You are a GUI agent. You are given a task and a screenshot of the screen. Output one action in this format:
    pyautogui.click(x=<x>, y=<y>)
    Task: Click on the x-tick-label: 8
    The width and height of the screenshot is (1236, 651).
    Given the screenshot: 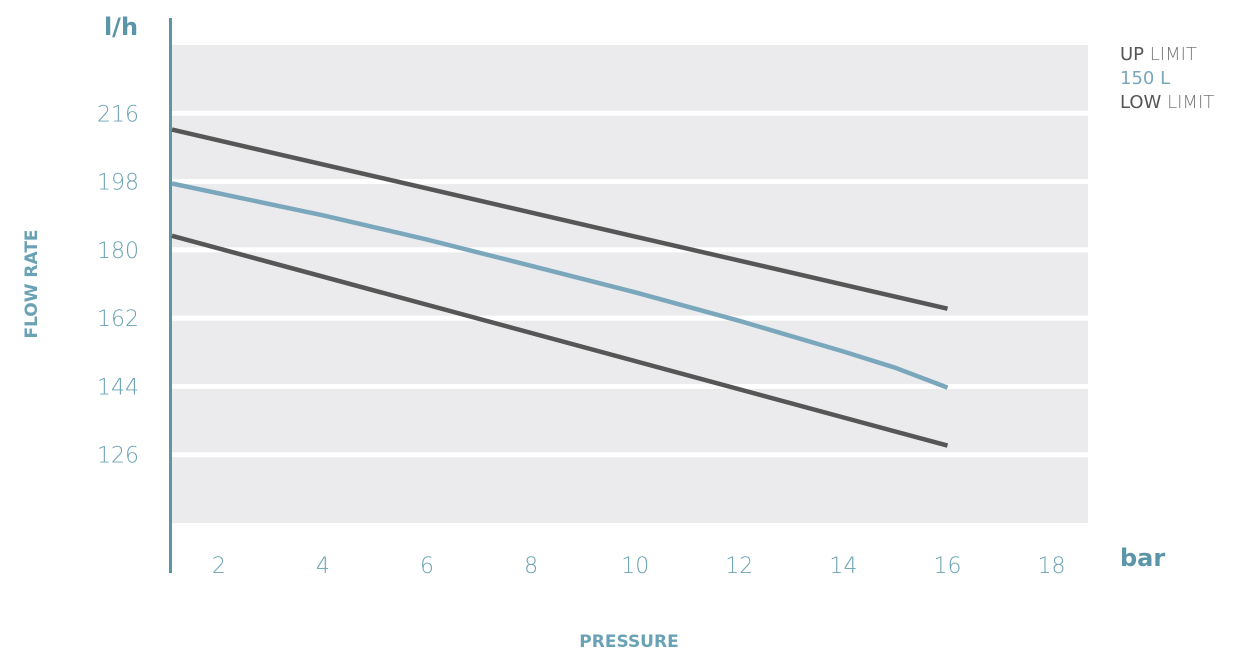 What is the action you would take?
    pyautogui.click(x=531, y=566)
    